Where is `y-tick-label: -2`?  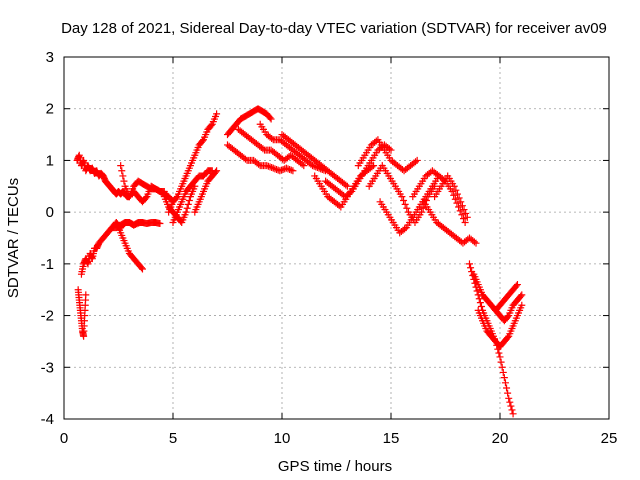 y-tick-label: -2 is located at coordinates (47, 316).